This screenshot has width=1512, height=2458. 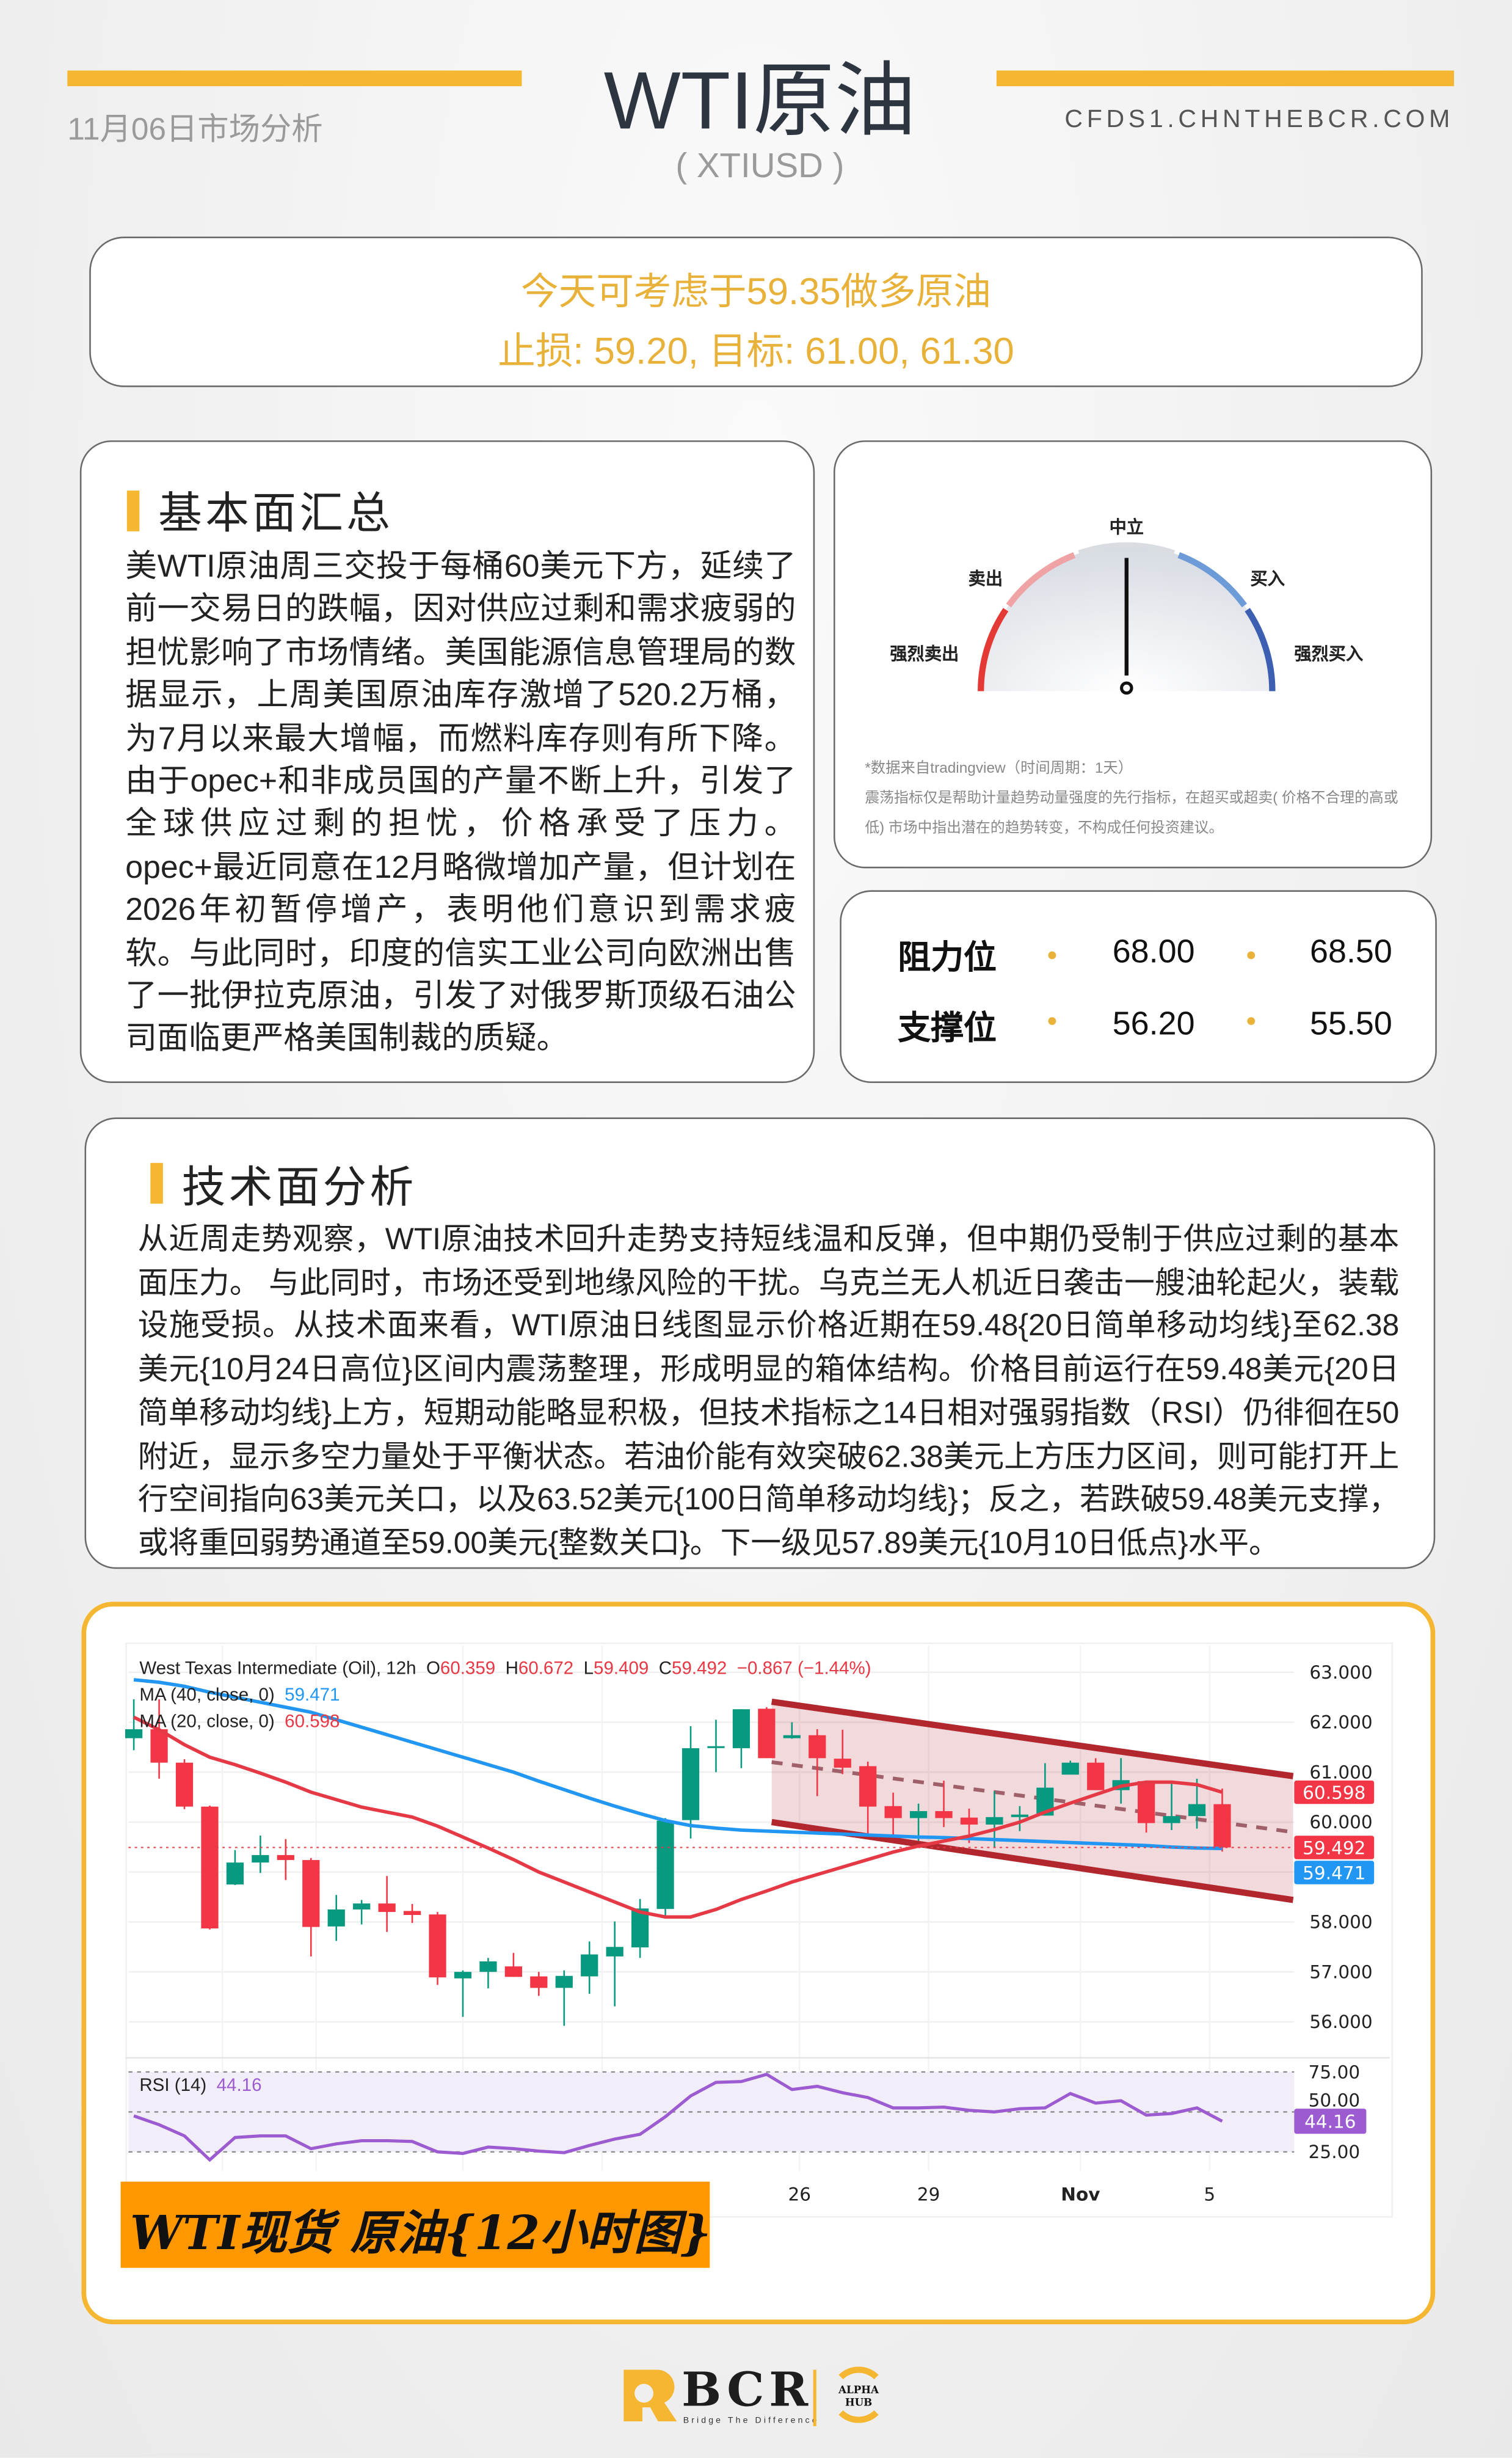 I want to click on price-axis-label: 62.000, so click(x=1340, y=1722).